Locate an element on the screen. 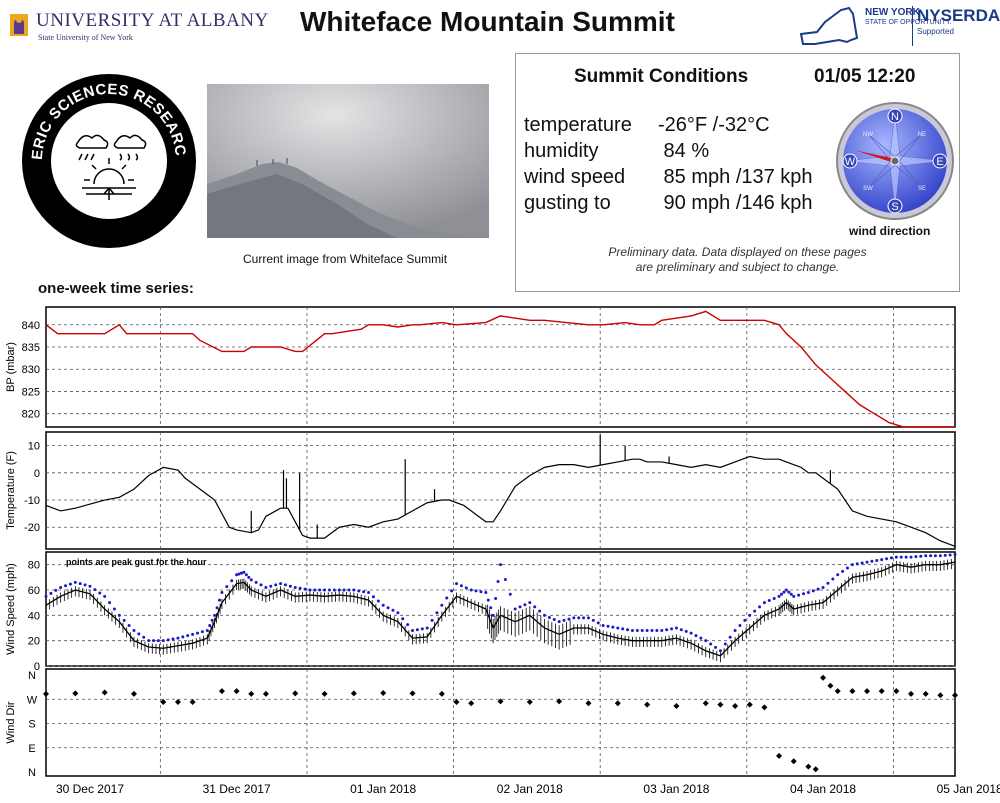  ny-state-text: NEW YORK STATE OF OPPORTUNITY. is located at coordinates (908, 17).